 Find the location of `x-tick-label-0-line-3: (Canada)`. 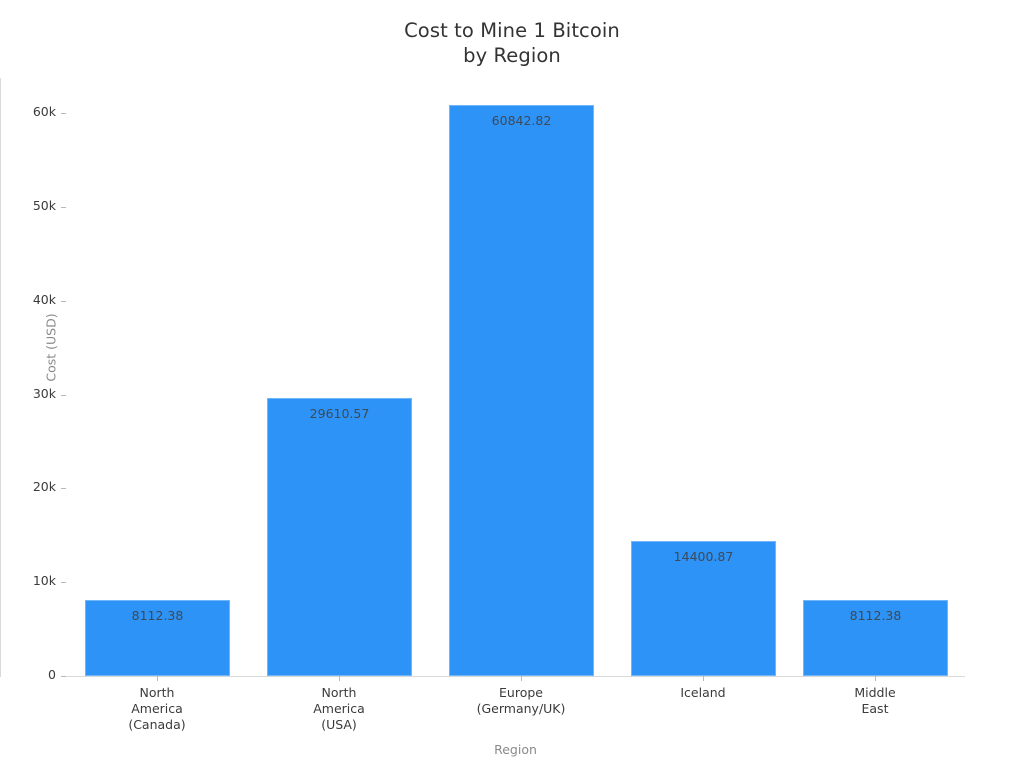

x-tick-label-0-line-3: (Canada) is located at coordinates (157, 724).